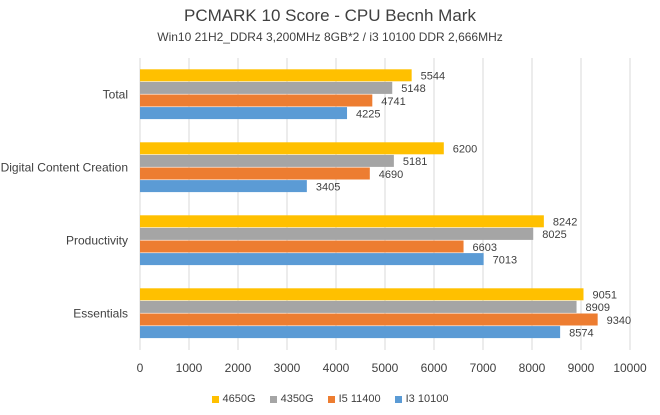 Image resolution: width=660 pixels, height=415 pixels. What do you see at coordinates (359, 399) in the screenshot?
I see `legend-label: I5 11400` at bounding box center [359, 399].